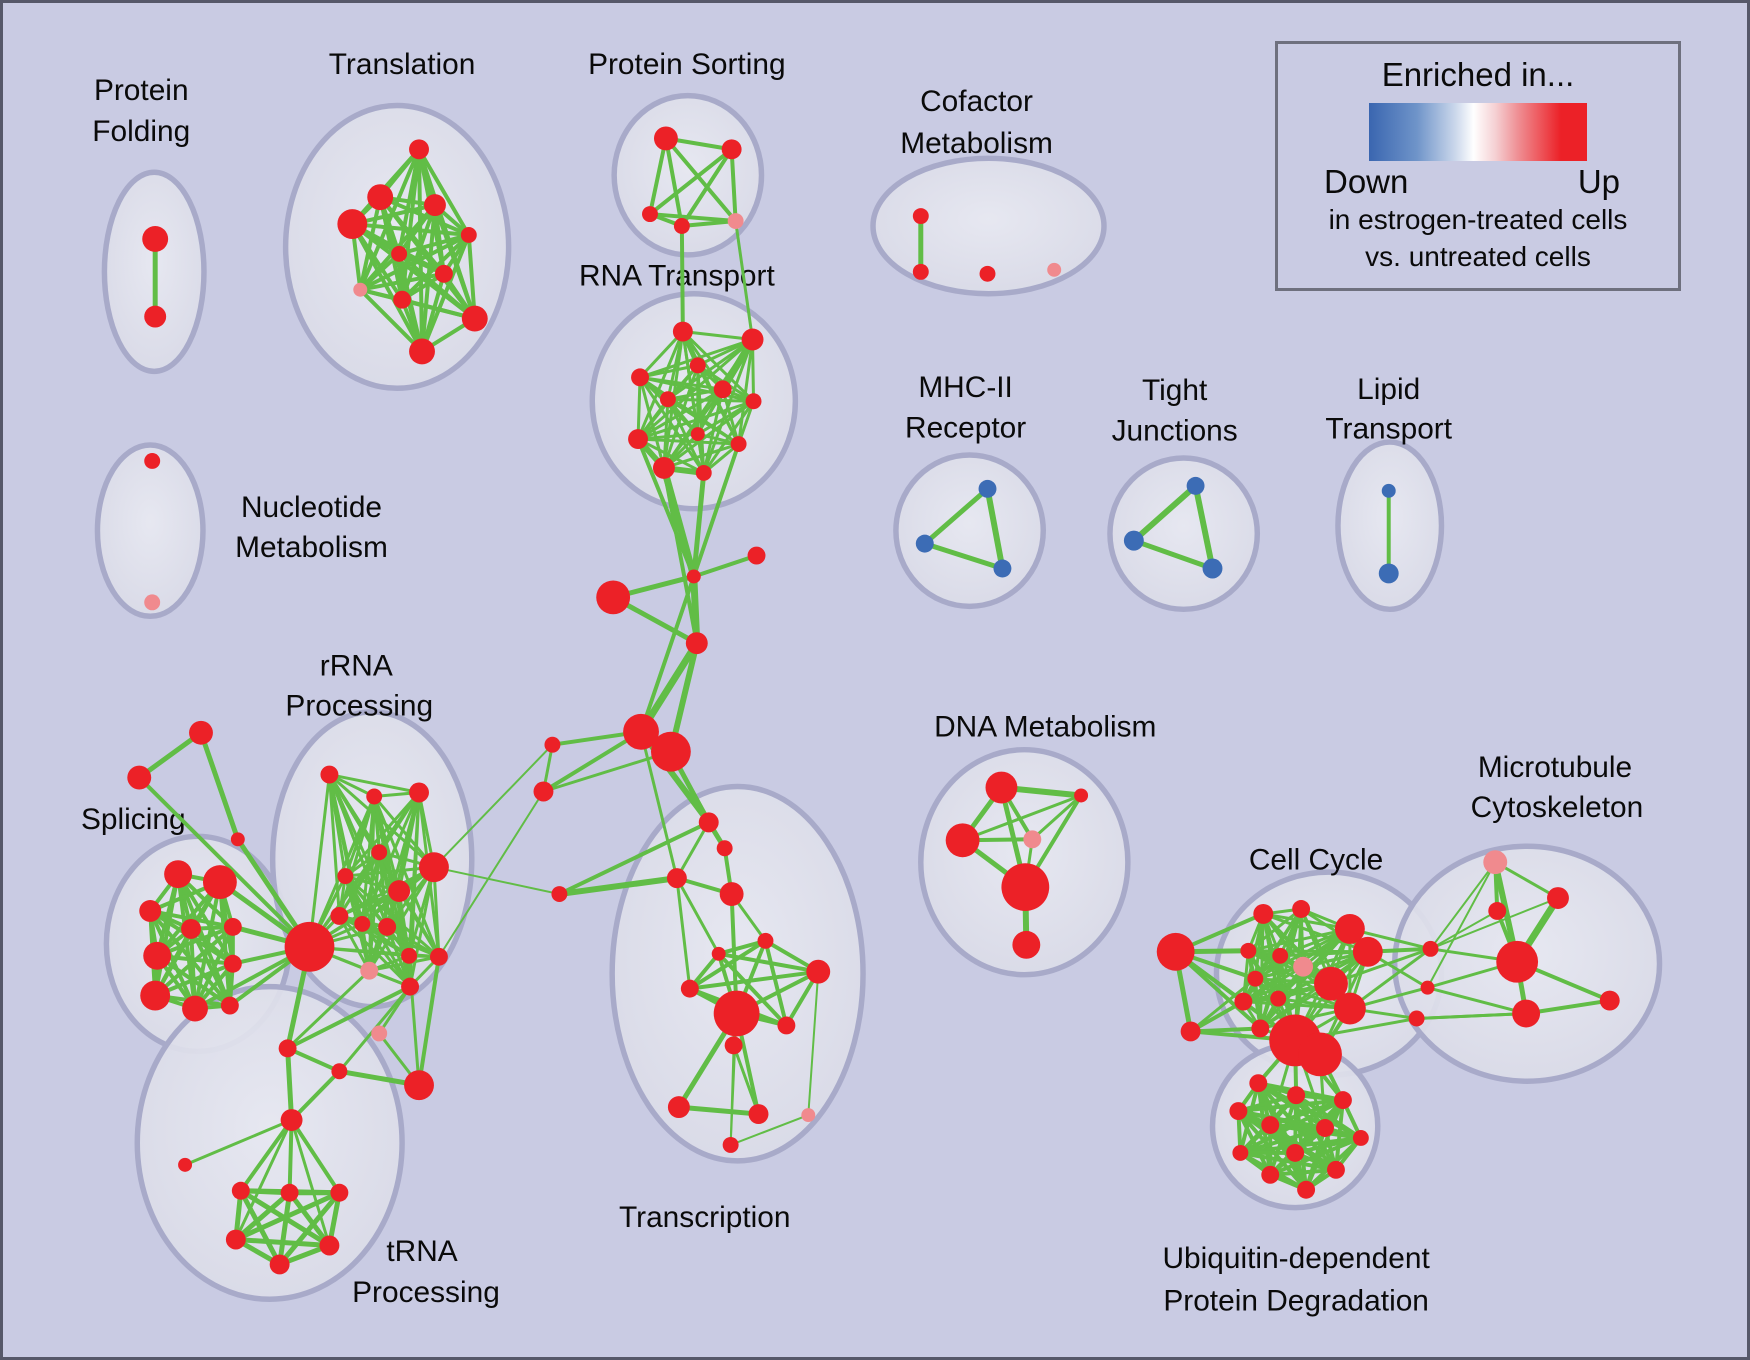  Describe the element at coordinates (1497, 911) in the screenshot. I see `network-node-mt3` at that location.